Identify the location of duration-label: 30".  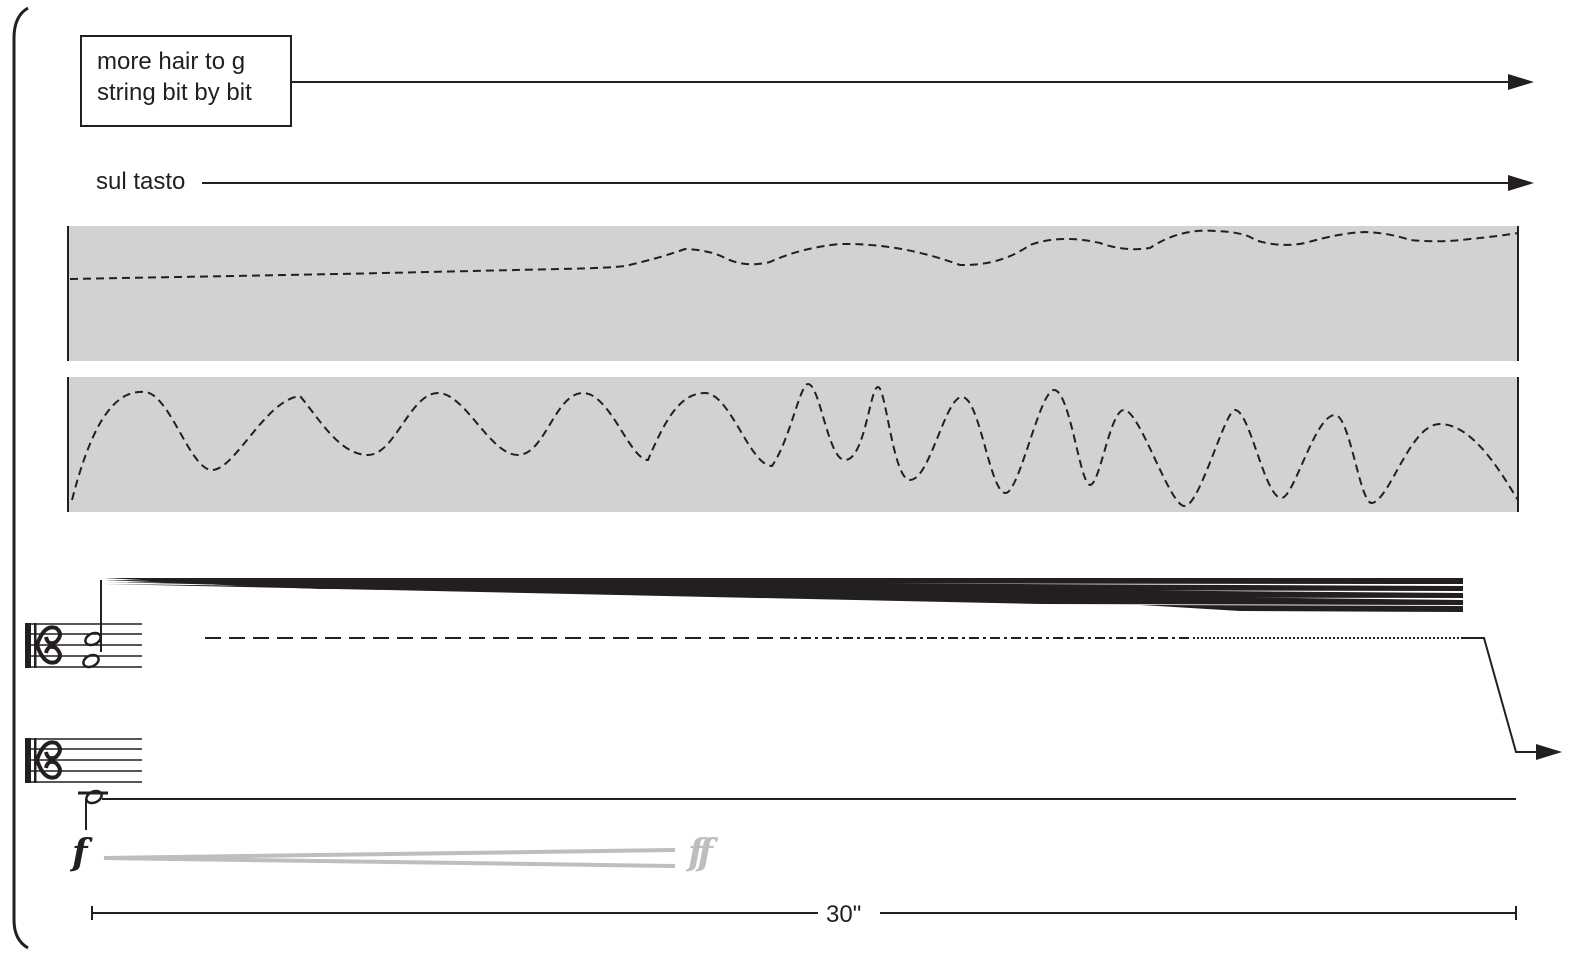
(844, 915).